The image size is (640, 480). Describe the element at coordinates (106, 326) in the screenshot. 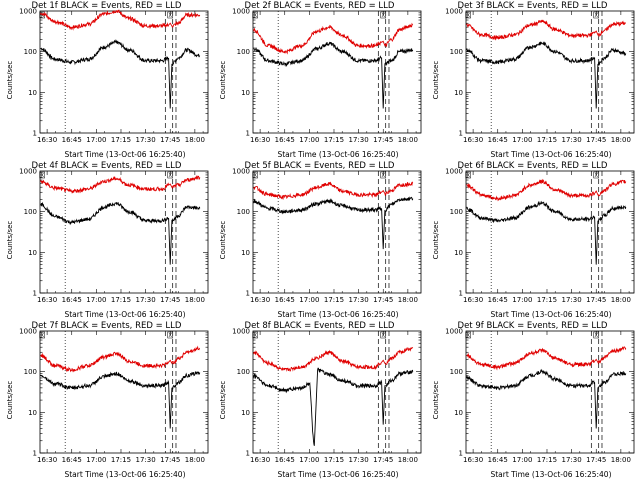

I see `panel-title: Det 7f BLACK = Events, RED = LLD` at that location.